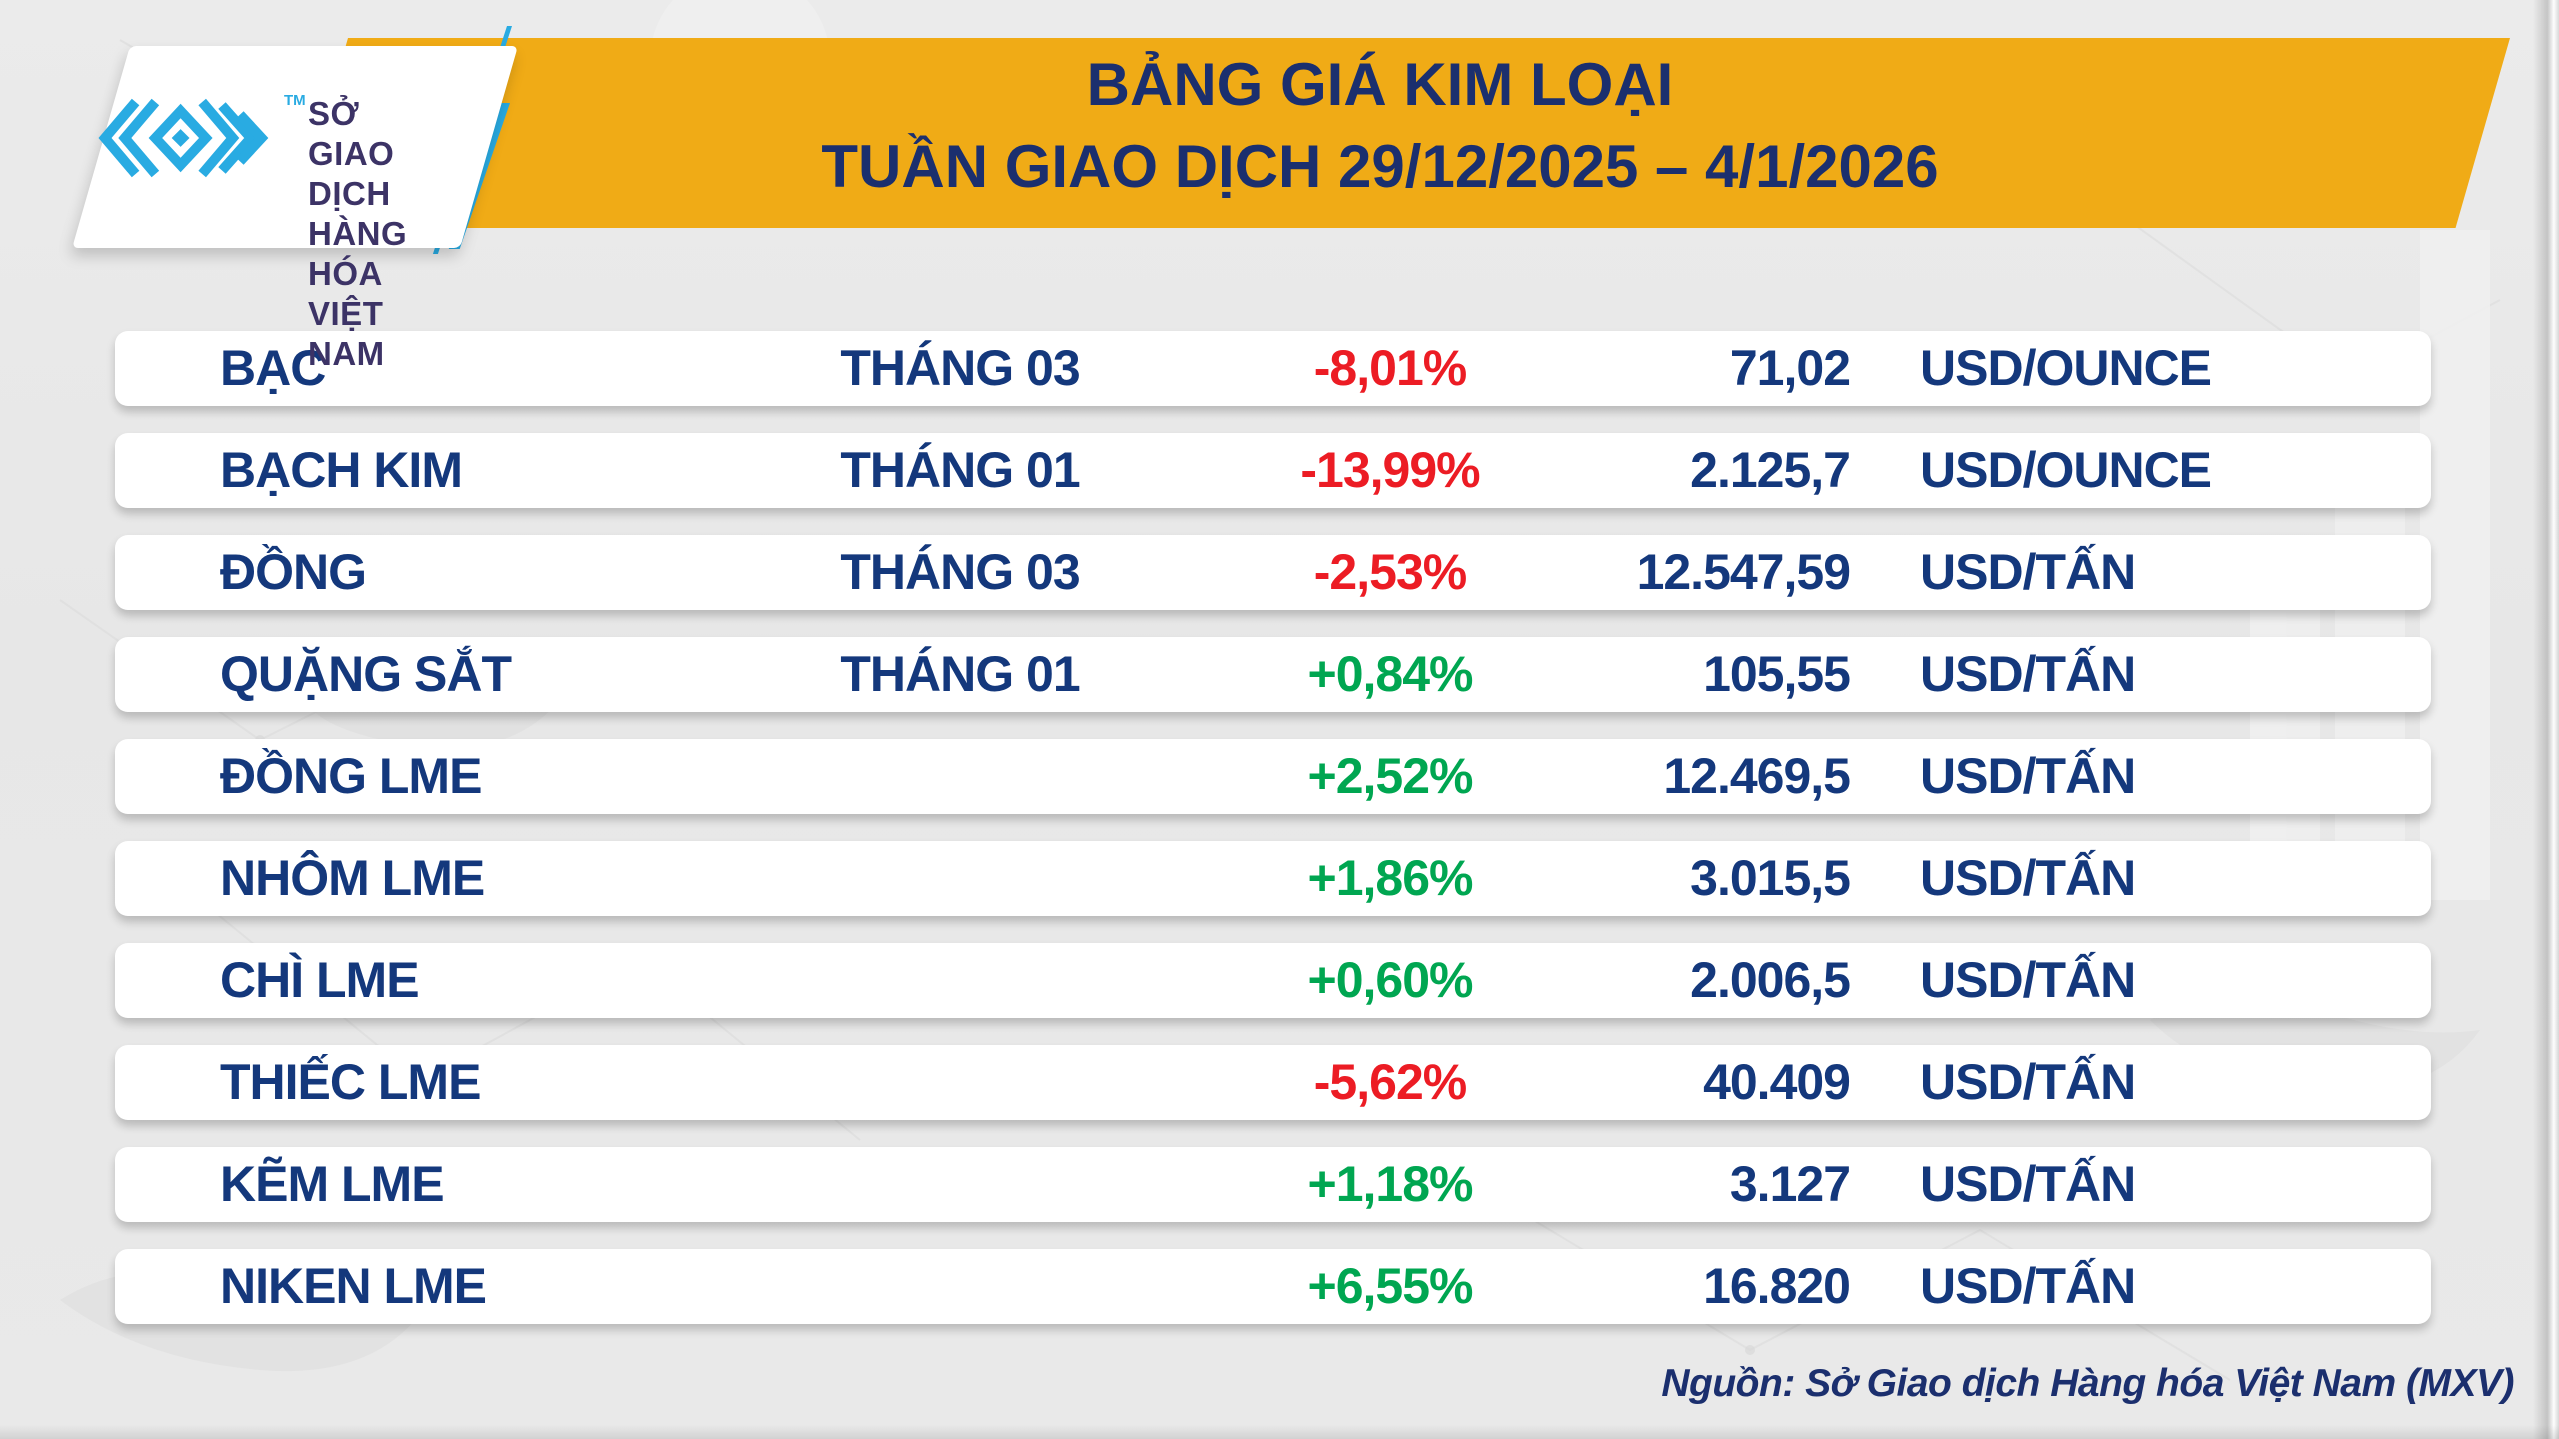  I want to click on logo-org-line3: VIỆT NAM, so click(346, 333).